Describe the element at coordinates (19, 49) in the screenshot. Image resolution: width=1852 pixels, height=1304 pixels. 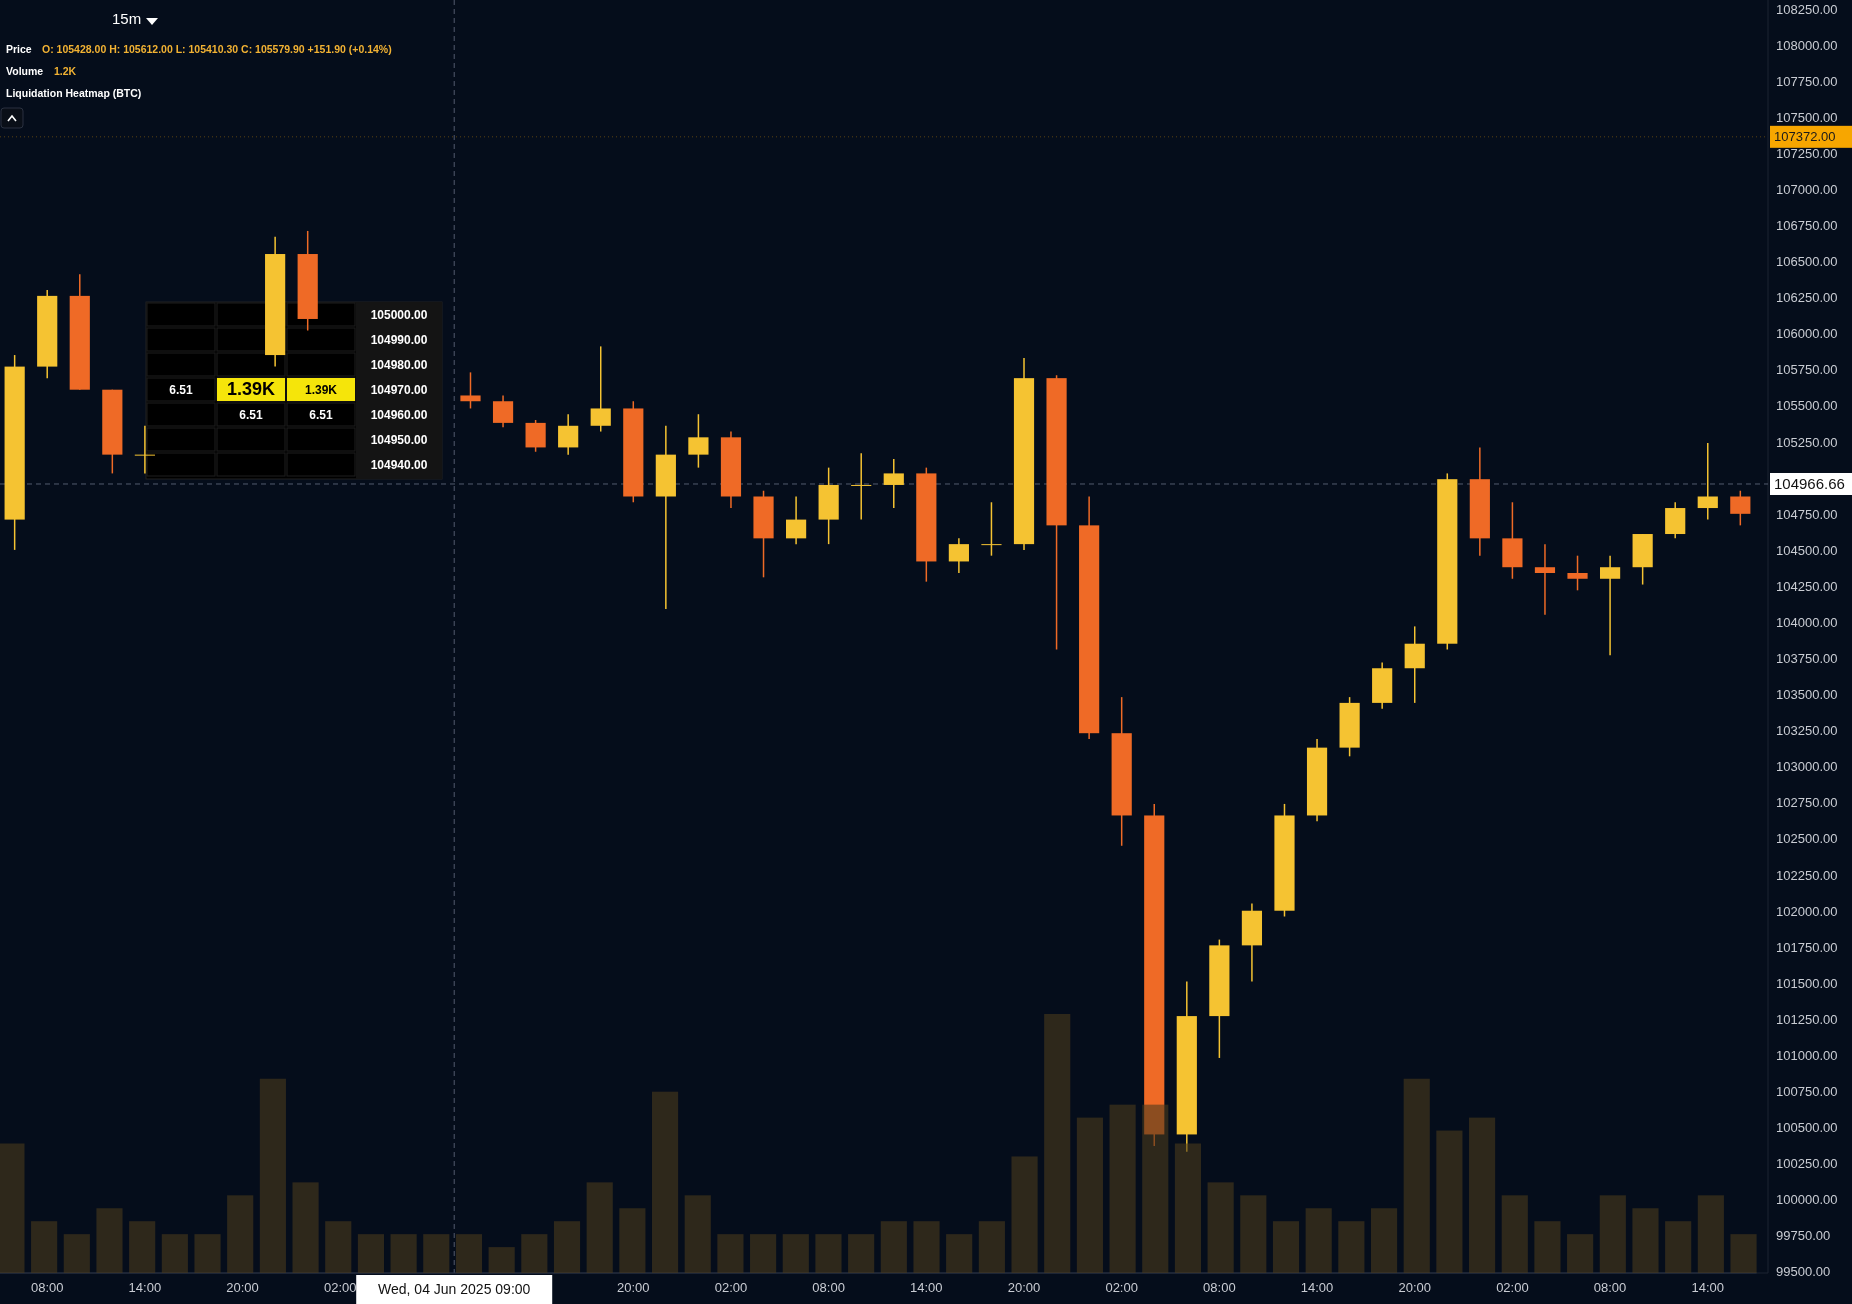
I see `annotation: Price` at that location.